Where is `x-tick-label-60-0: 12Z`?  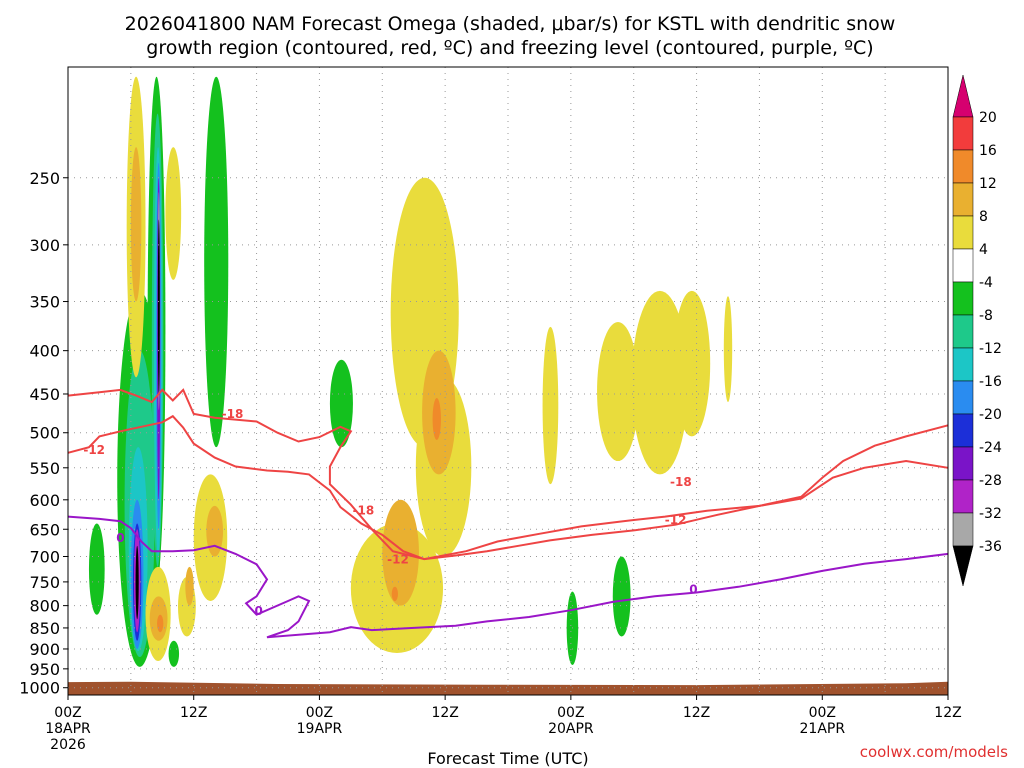
x-tick-label-60-0: 12Z is located at coordinates (696, 713).